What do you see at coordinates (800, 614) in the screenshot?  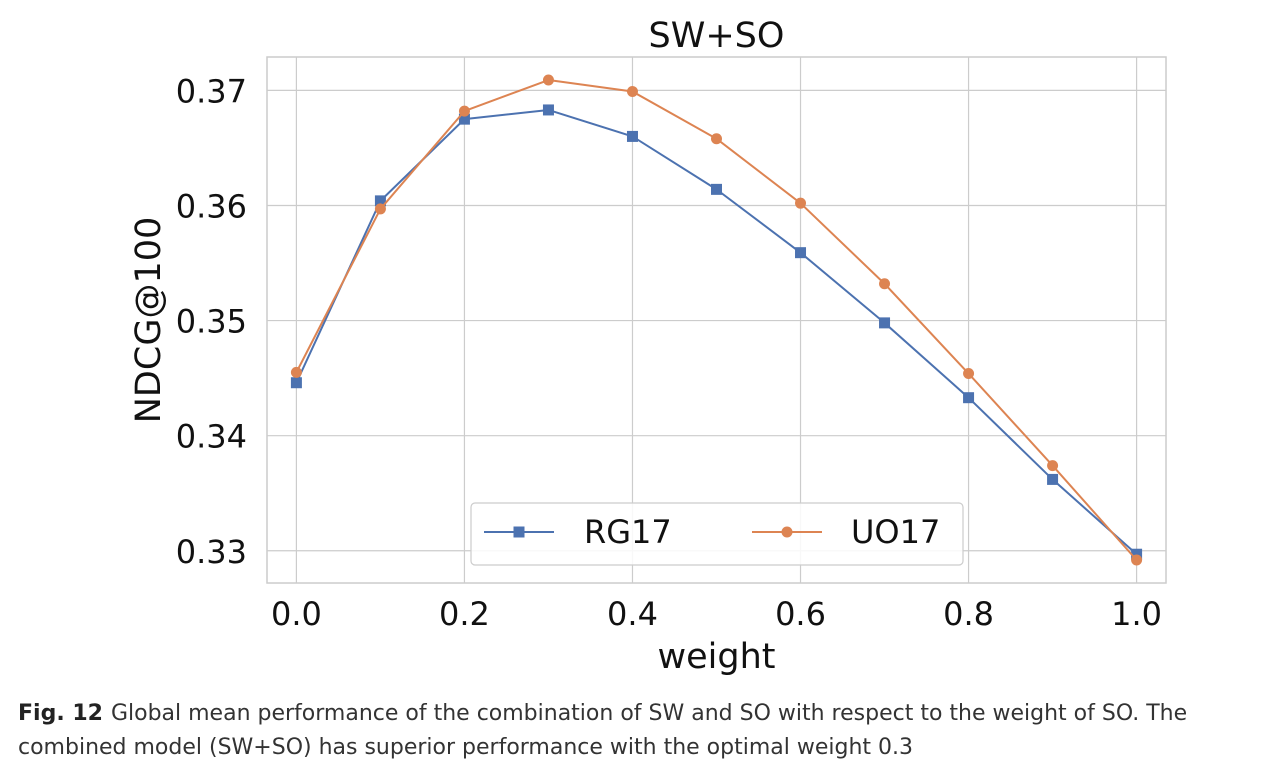 I see `x-tick-label: 0.6` at bounding box center [800, 614].